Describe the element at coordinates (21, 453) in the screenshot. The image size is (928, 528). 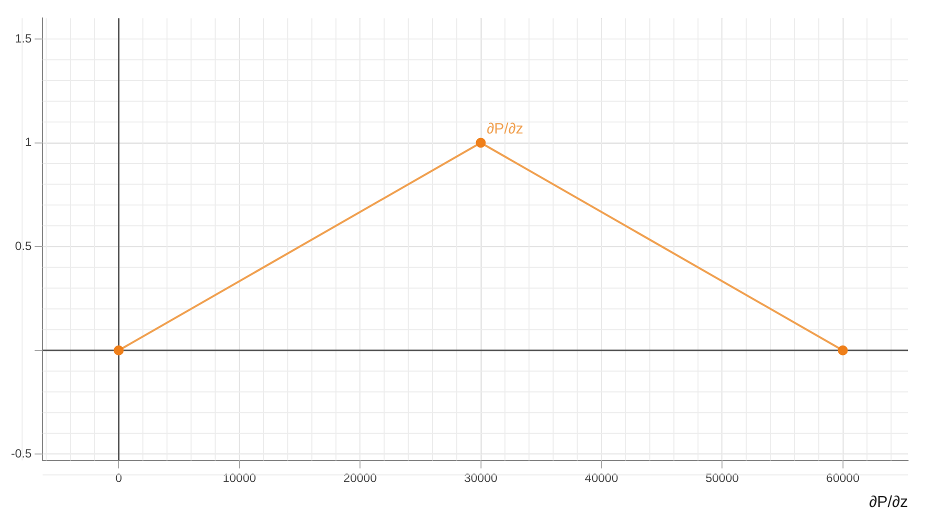
I see `y-tick-label: -0.5` at that location.